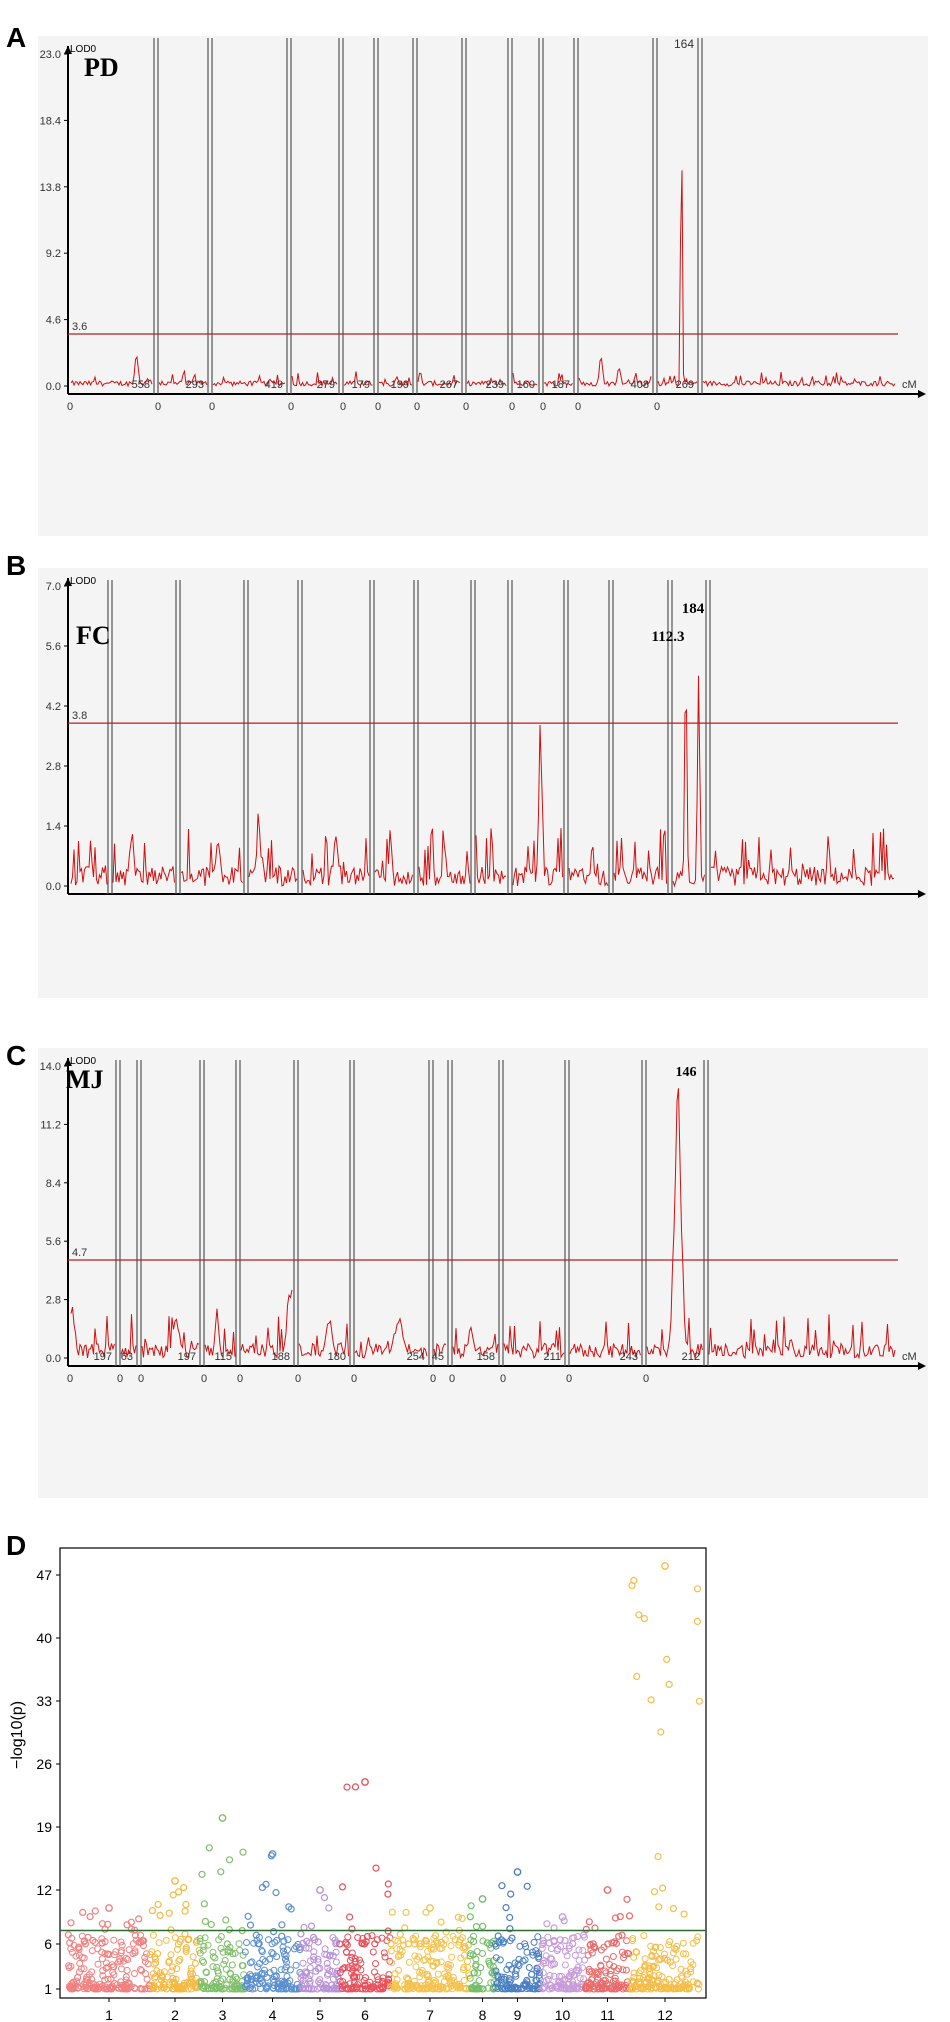 The width and height of the screenshot is (950, 2022). What do you see at coordinates (175, 2014) in the screenshot?
I see `x-tick-label: 2` at bounding box center [175, 2014].